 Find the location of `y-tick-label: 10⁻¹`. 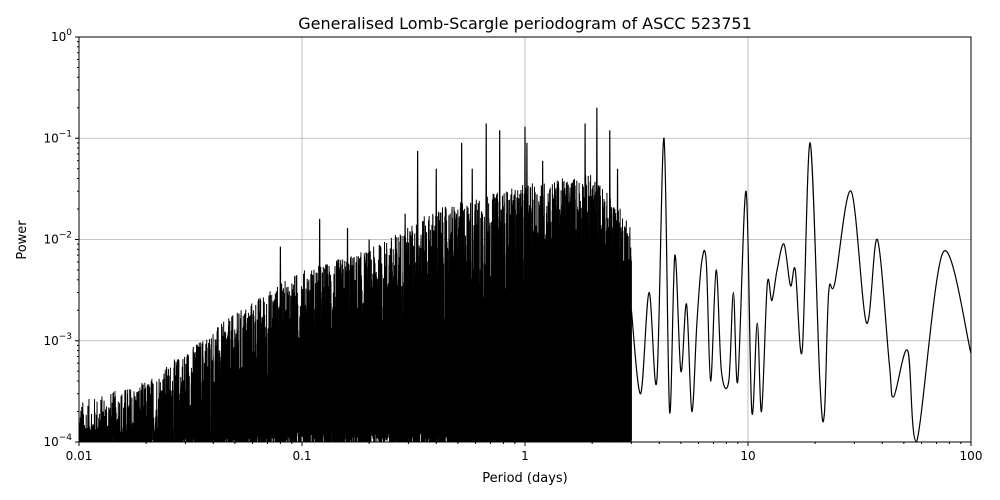

y-tick-label: 10⁻¹ is located at coordinates (57, 137).